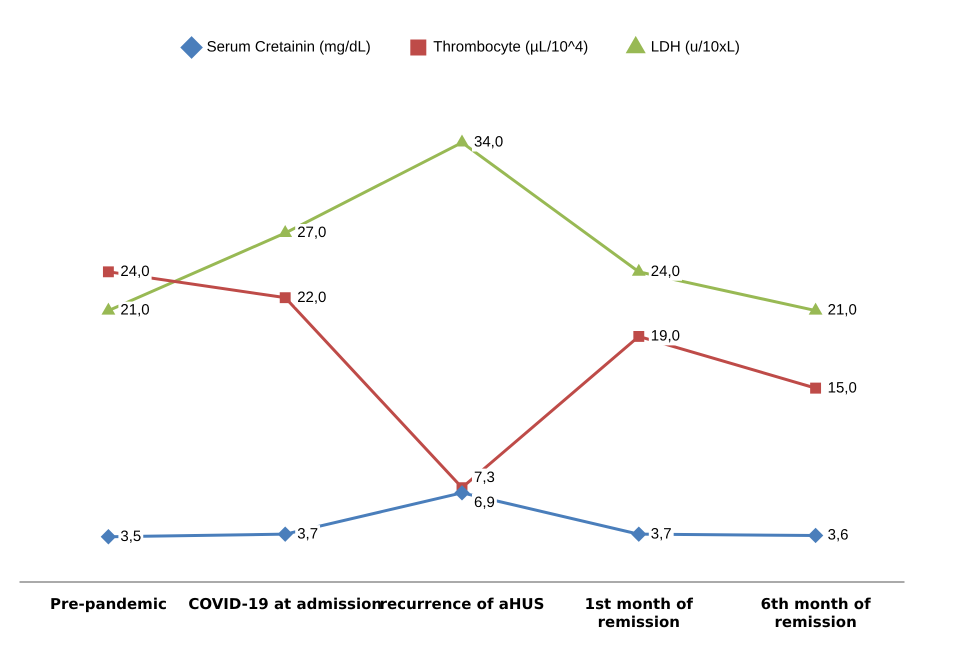 This screenshot has width=964, height=646. I want to click on data-label: 27,0, so click(311, 233).